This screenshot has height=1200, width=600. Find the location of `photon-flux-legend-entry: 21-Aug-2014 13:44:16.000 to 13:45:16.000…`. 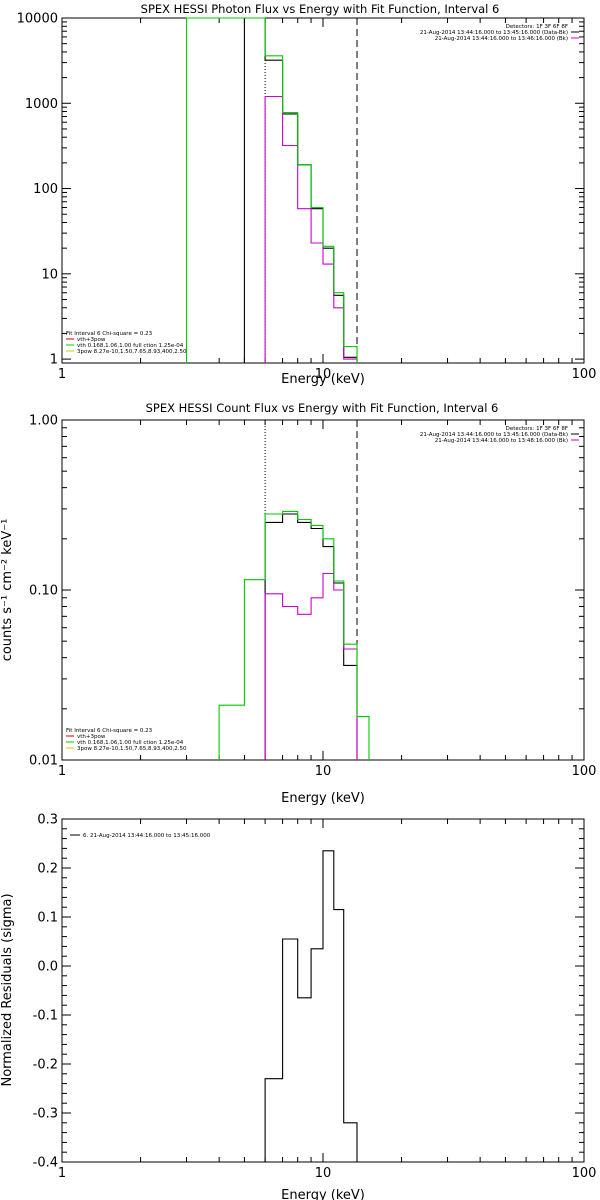

photon-flux-legend-entry: 21-Aug-2014 13:44:16.000 to 13:45:16.000… is located at coordinates (494, 33).